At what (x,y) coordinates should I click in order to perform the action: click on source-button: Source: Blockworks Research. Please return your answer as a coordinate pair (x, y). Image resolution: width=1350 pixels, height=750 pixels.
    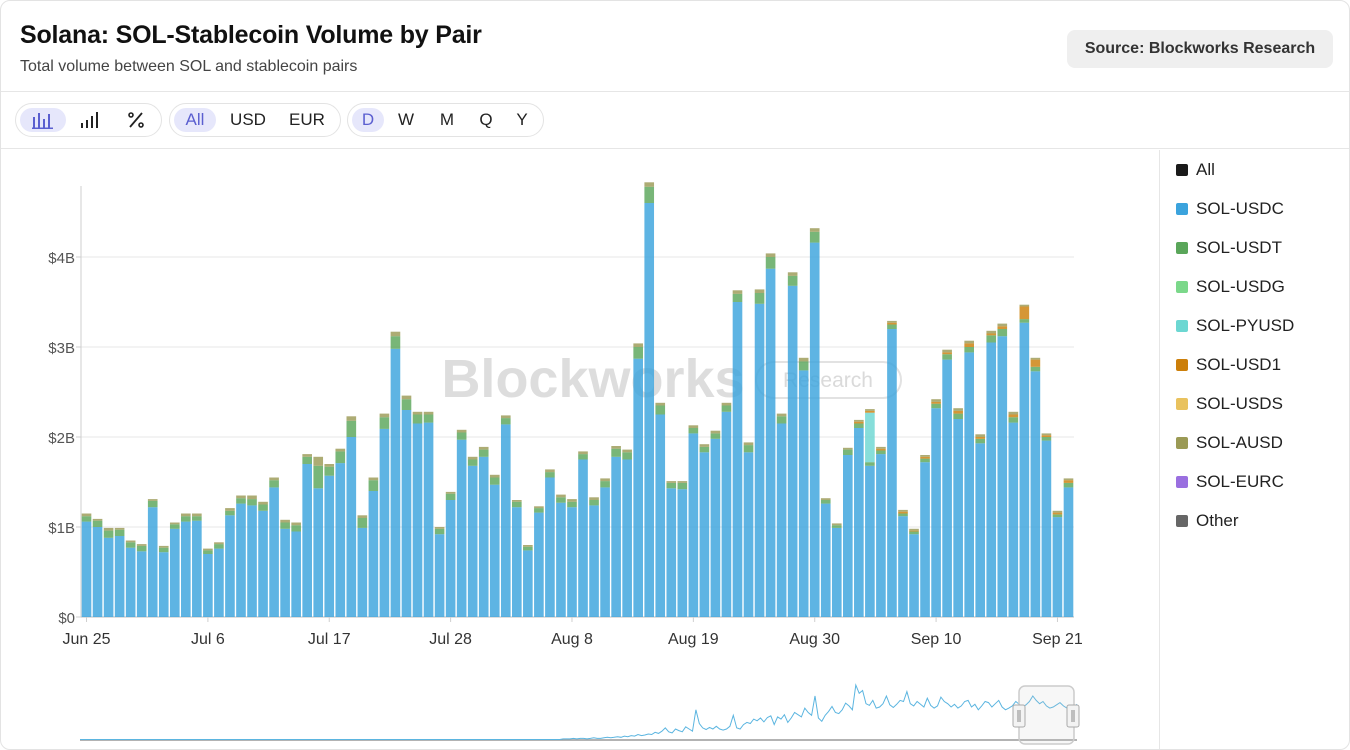
    Looking at the image, I should click on (1200, 49).